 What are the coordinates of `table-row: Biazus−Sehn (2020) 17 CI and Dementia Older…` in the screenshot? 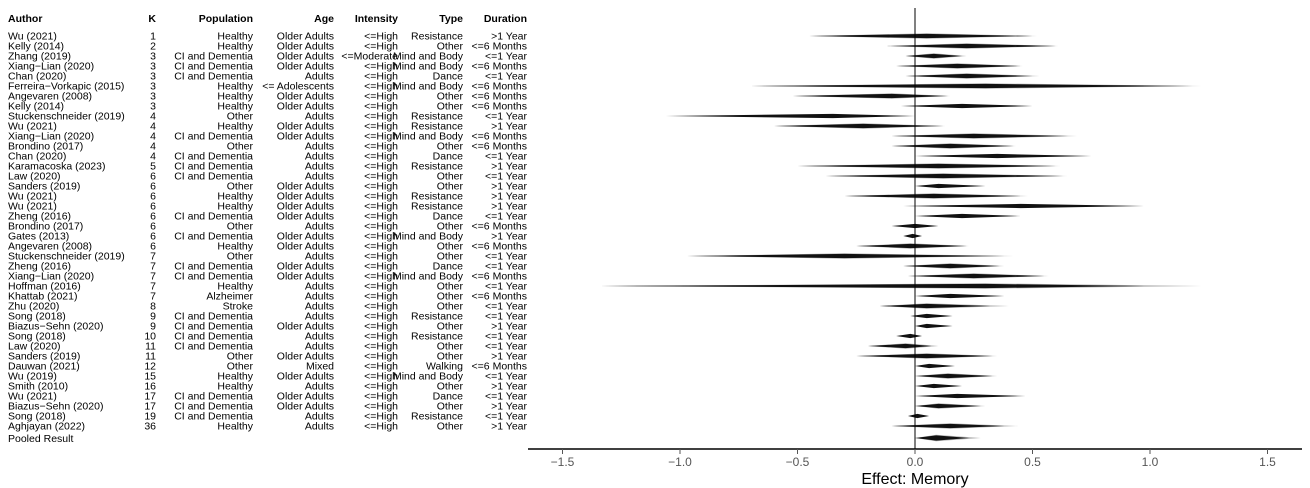 It's located at (267, 407).